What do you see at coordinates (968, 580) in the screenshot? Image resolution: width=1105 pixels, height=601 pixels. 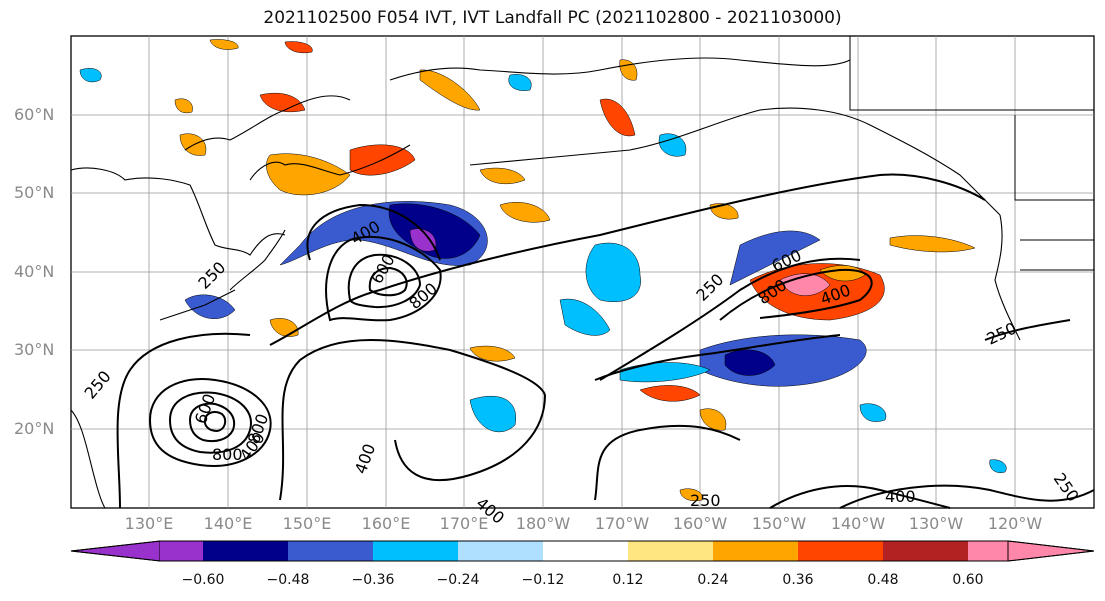 I see `colorbar-tick: 0.60` at bounding box center [968, 580].